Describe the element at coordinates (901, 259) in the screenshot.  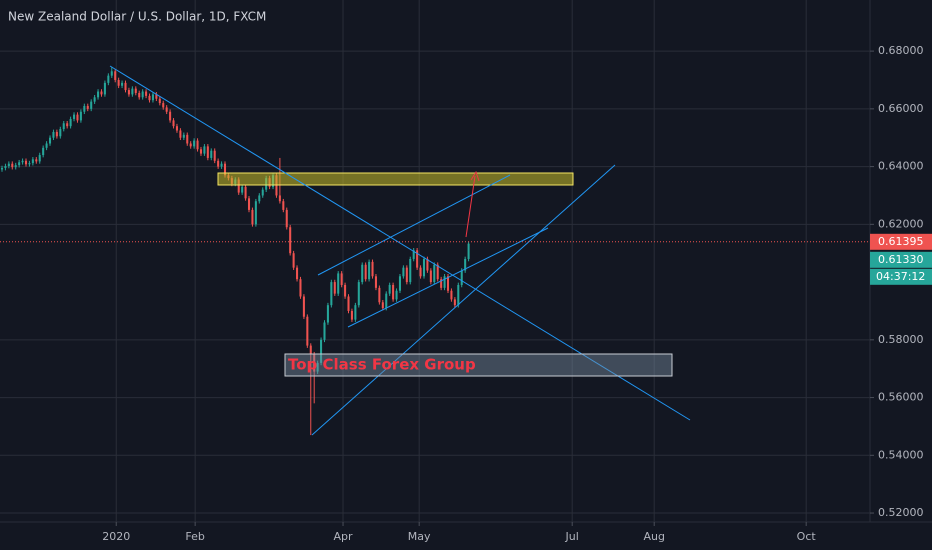
I see `last-price-label: 0.61330` at that location.